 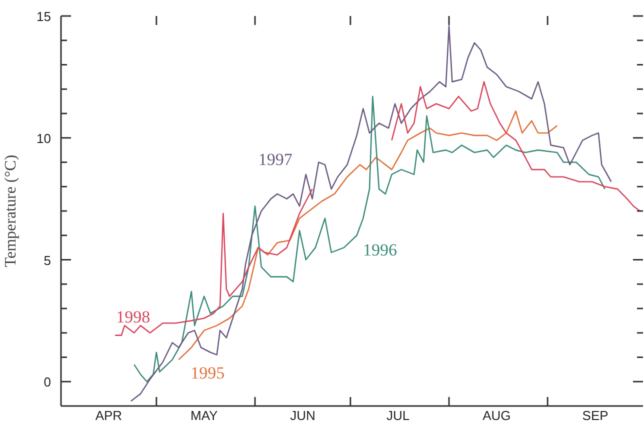 What do you see at coordinates (595, 415) in the screenshot?
I see `x-tick-label: SEP` at bounding box center [595, 415].